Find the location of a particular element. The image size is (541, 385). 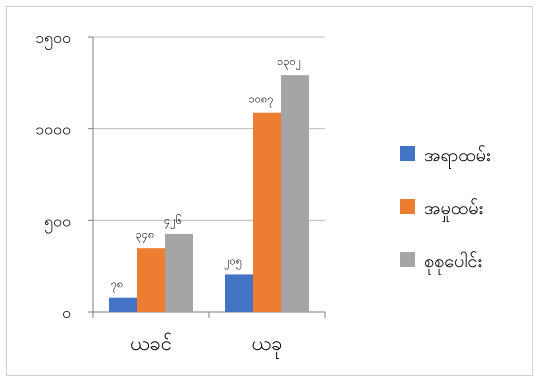

data-label: ၃၄၈ is located at coordinates (145, 235).